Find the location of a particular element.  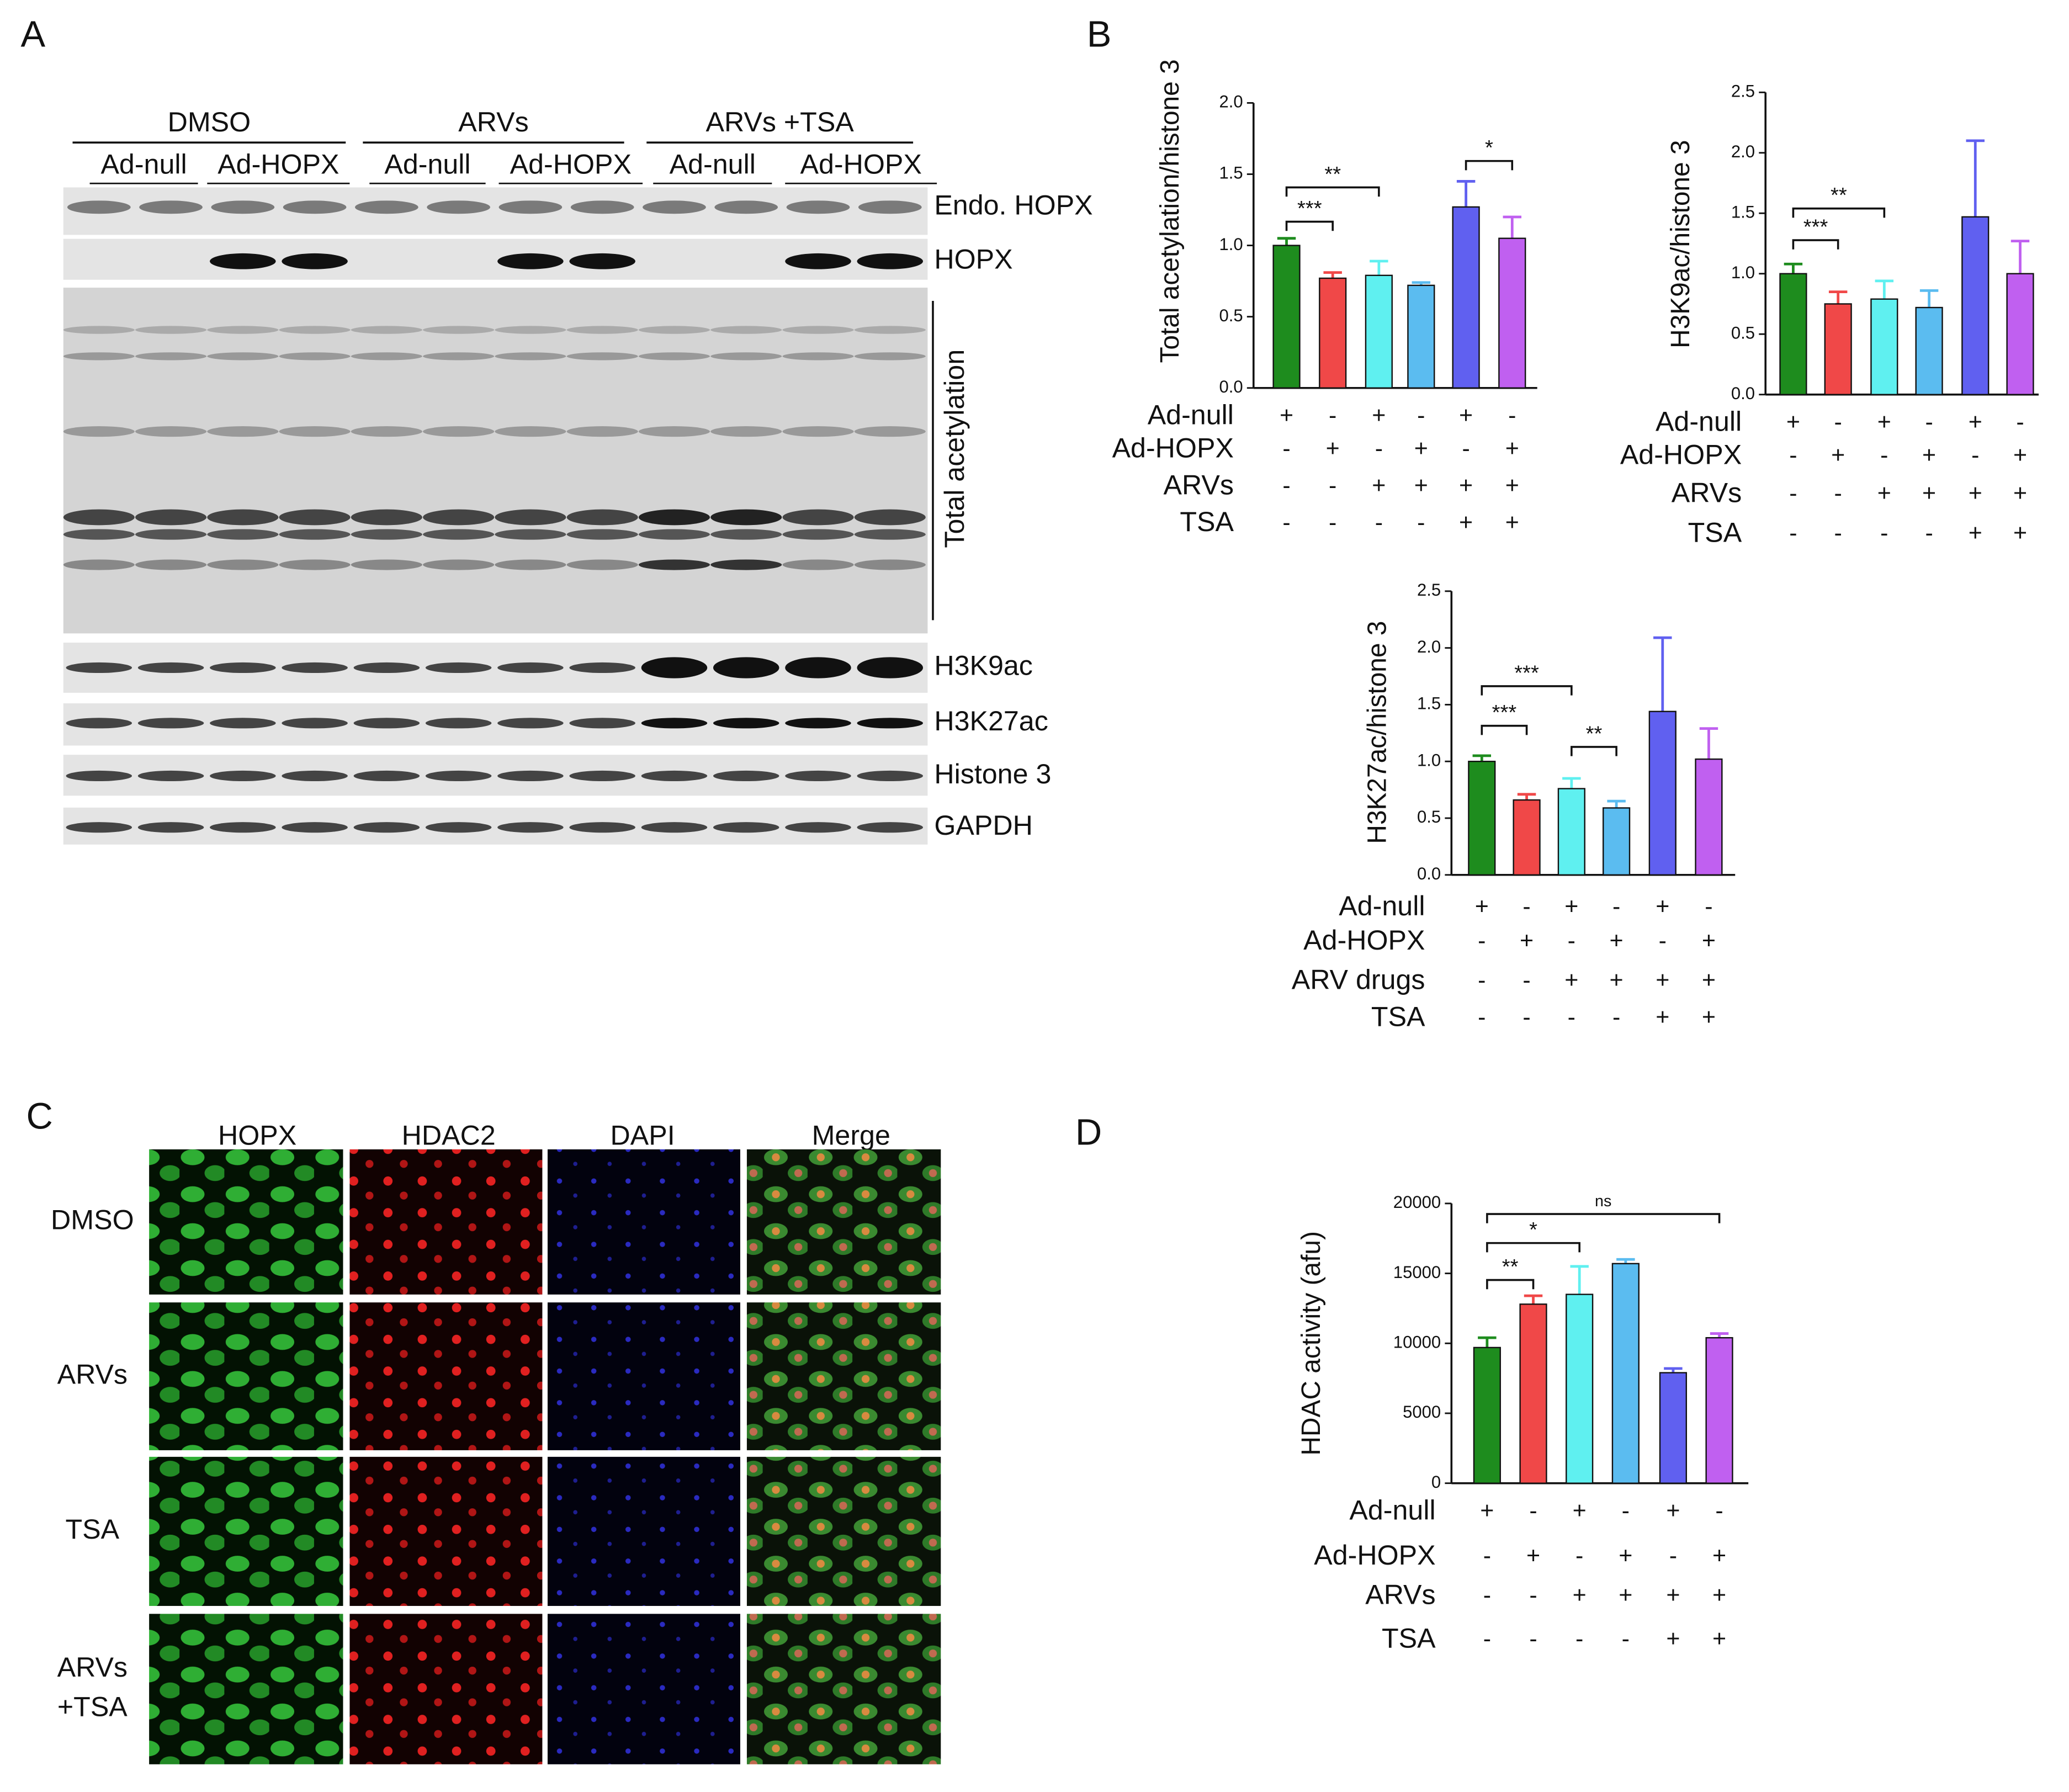

y-tick-label: 0.0 is located at coordinates (1743, 393).